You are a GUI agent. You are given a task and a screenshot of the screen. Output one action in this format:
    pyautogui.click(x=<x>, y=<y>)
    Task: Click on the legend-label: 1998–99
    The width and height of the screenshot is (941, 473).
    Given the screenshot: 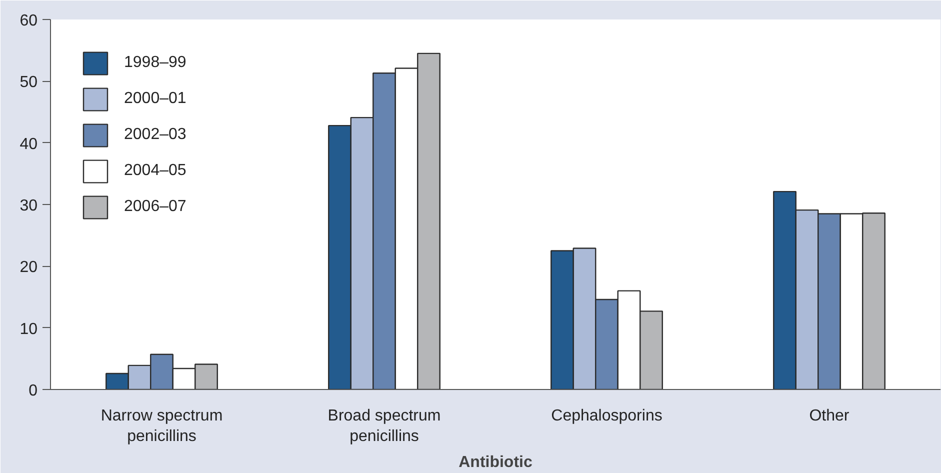 What is the action you would take?
    pyautogui.click(x=155, y=63)
    